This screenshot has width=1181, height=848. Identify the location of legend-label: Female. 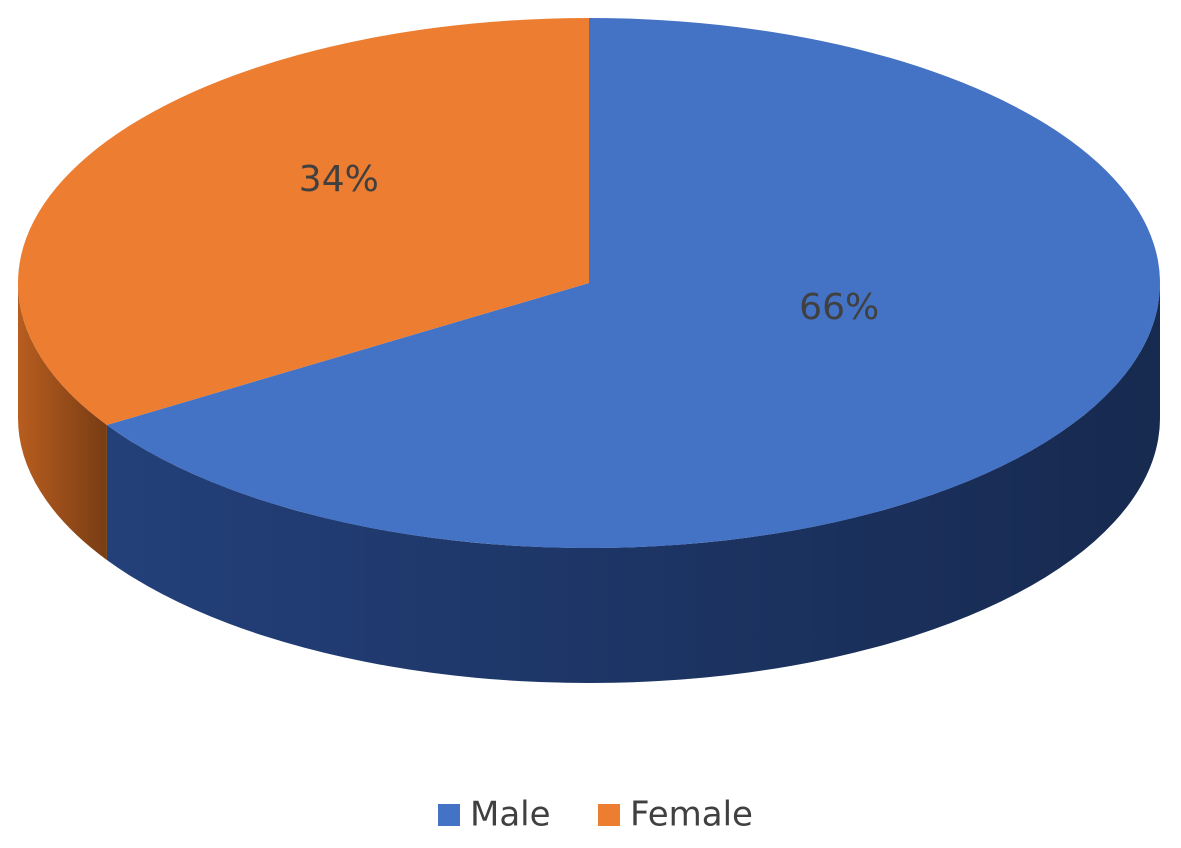
(691, 815).